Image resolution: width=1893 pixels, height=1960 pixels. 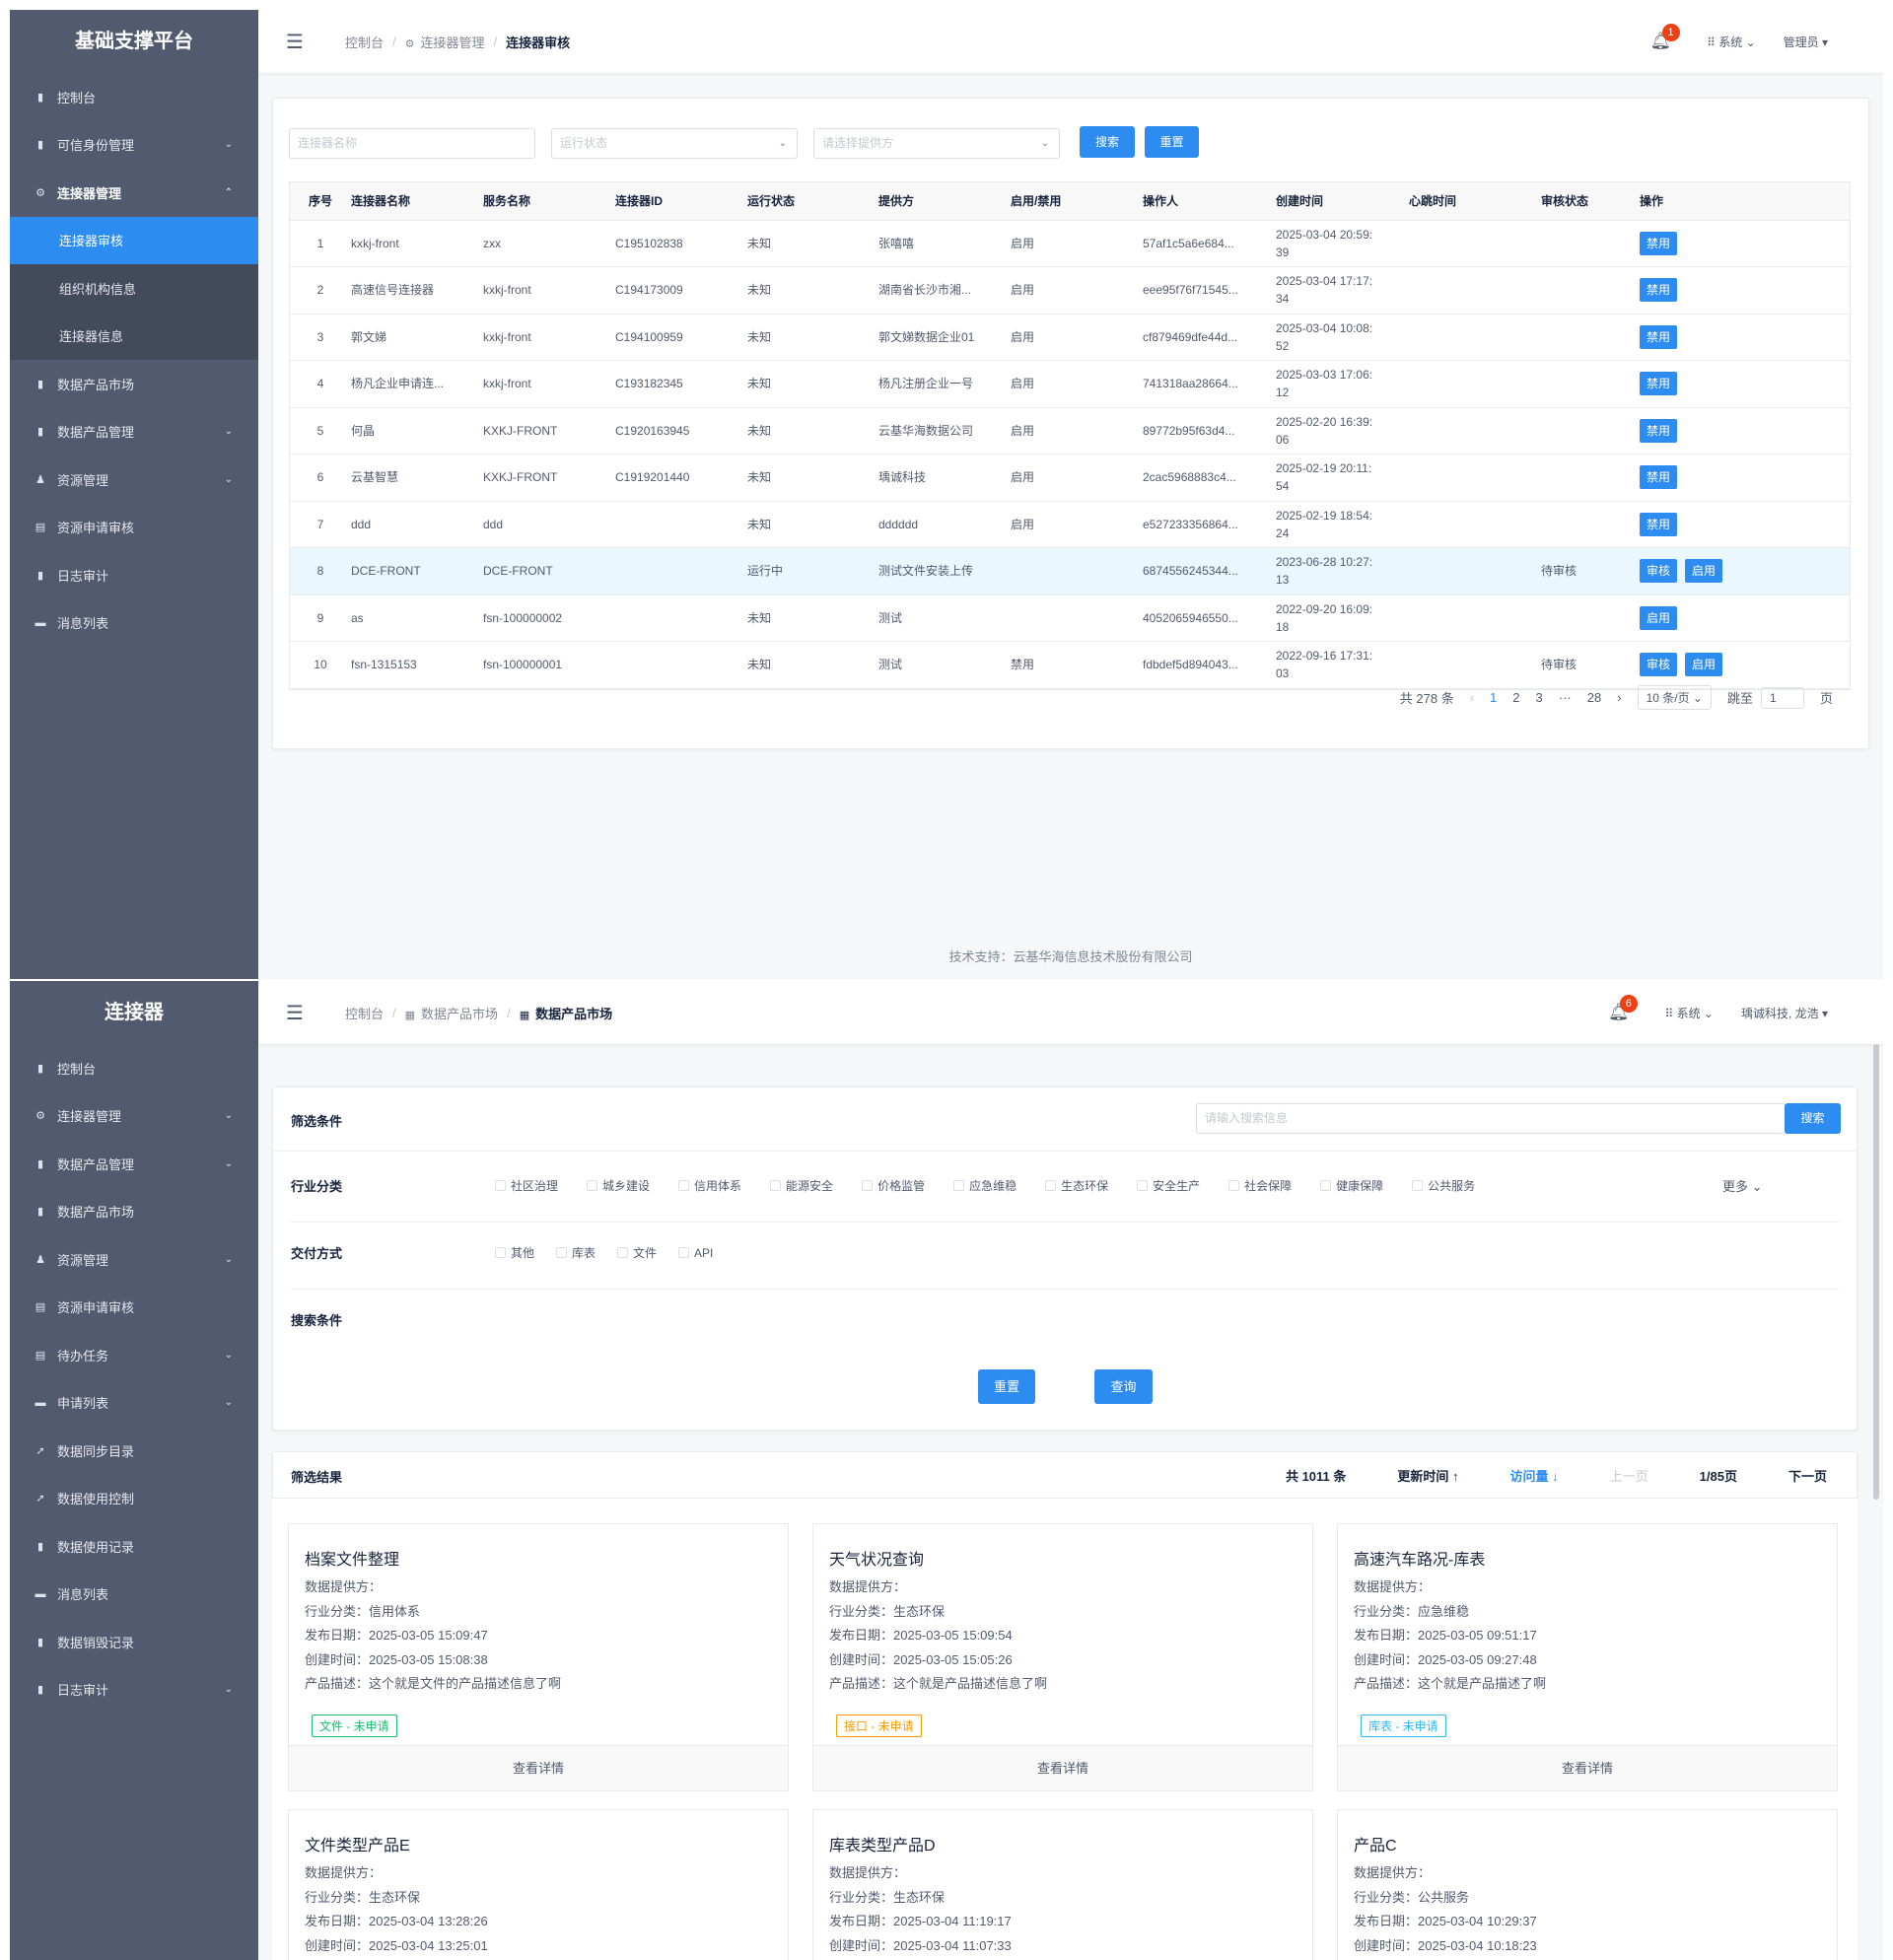 I want to click on menu-toggle-icon: ☰, so click(x=295, y=1013).